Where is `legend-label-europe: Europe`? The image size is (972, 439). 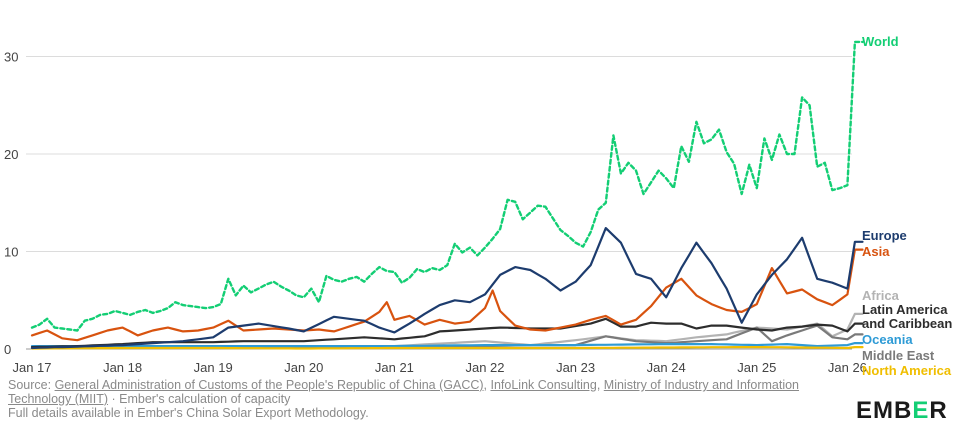 legend-label-europe: Europe is located at coordinates (884, 235).